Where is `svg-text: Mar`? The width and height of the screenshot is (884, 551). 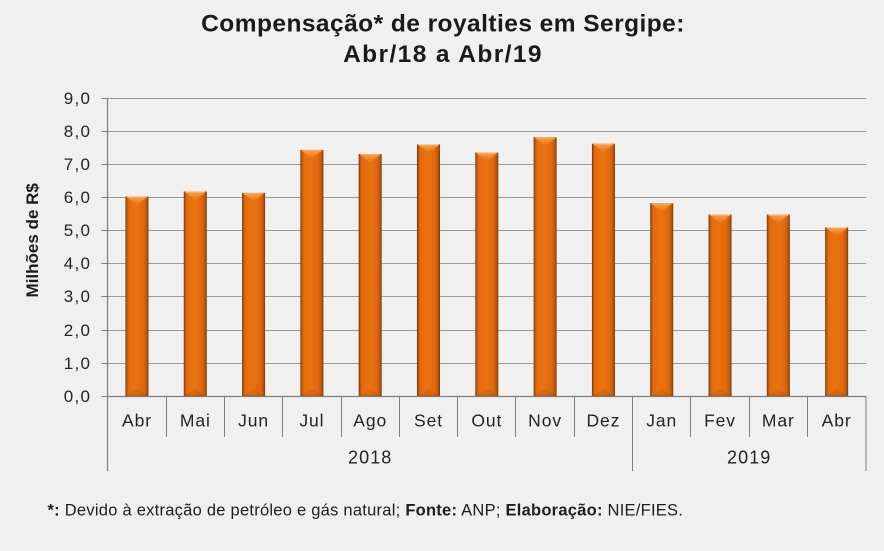
svg-text: Mar is located at coordinates (778, 421).